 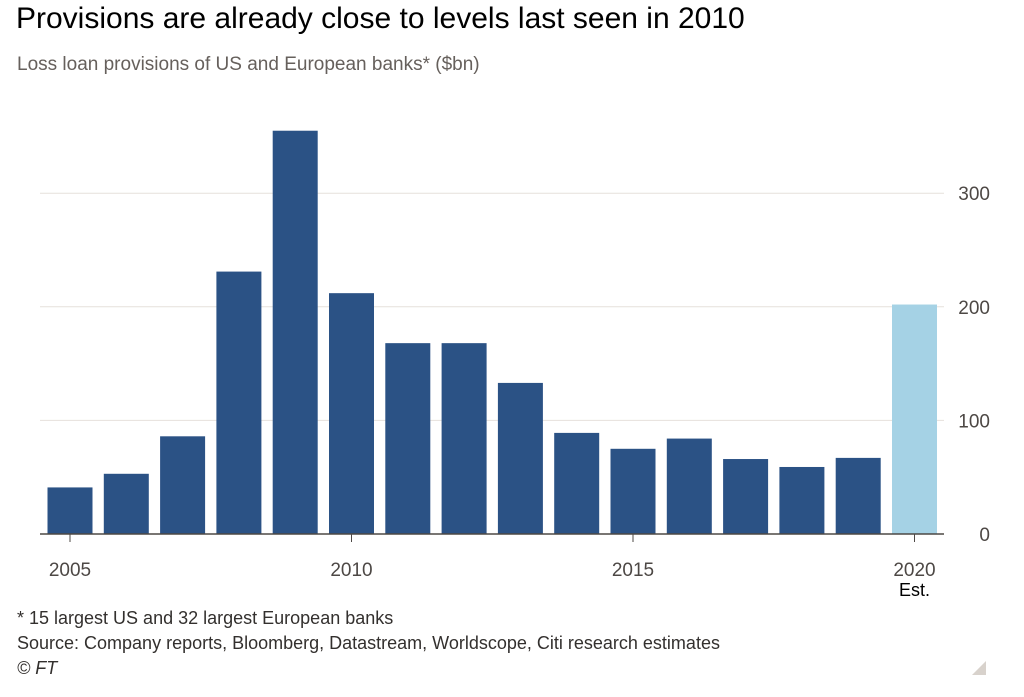 What do you see at coordinates (746, 496) in the screenshot?
I see `bar-2017` at bounding box center [746, 496].